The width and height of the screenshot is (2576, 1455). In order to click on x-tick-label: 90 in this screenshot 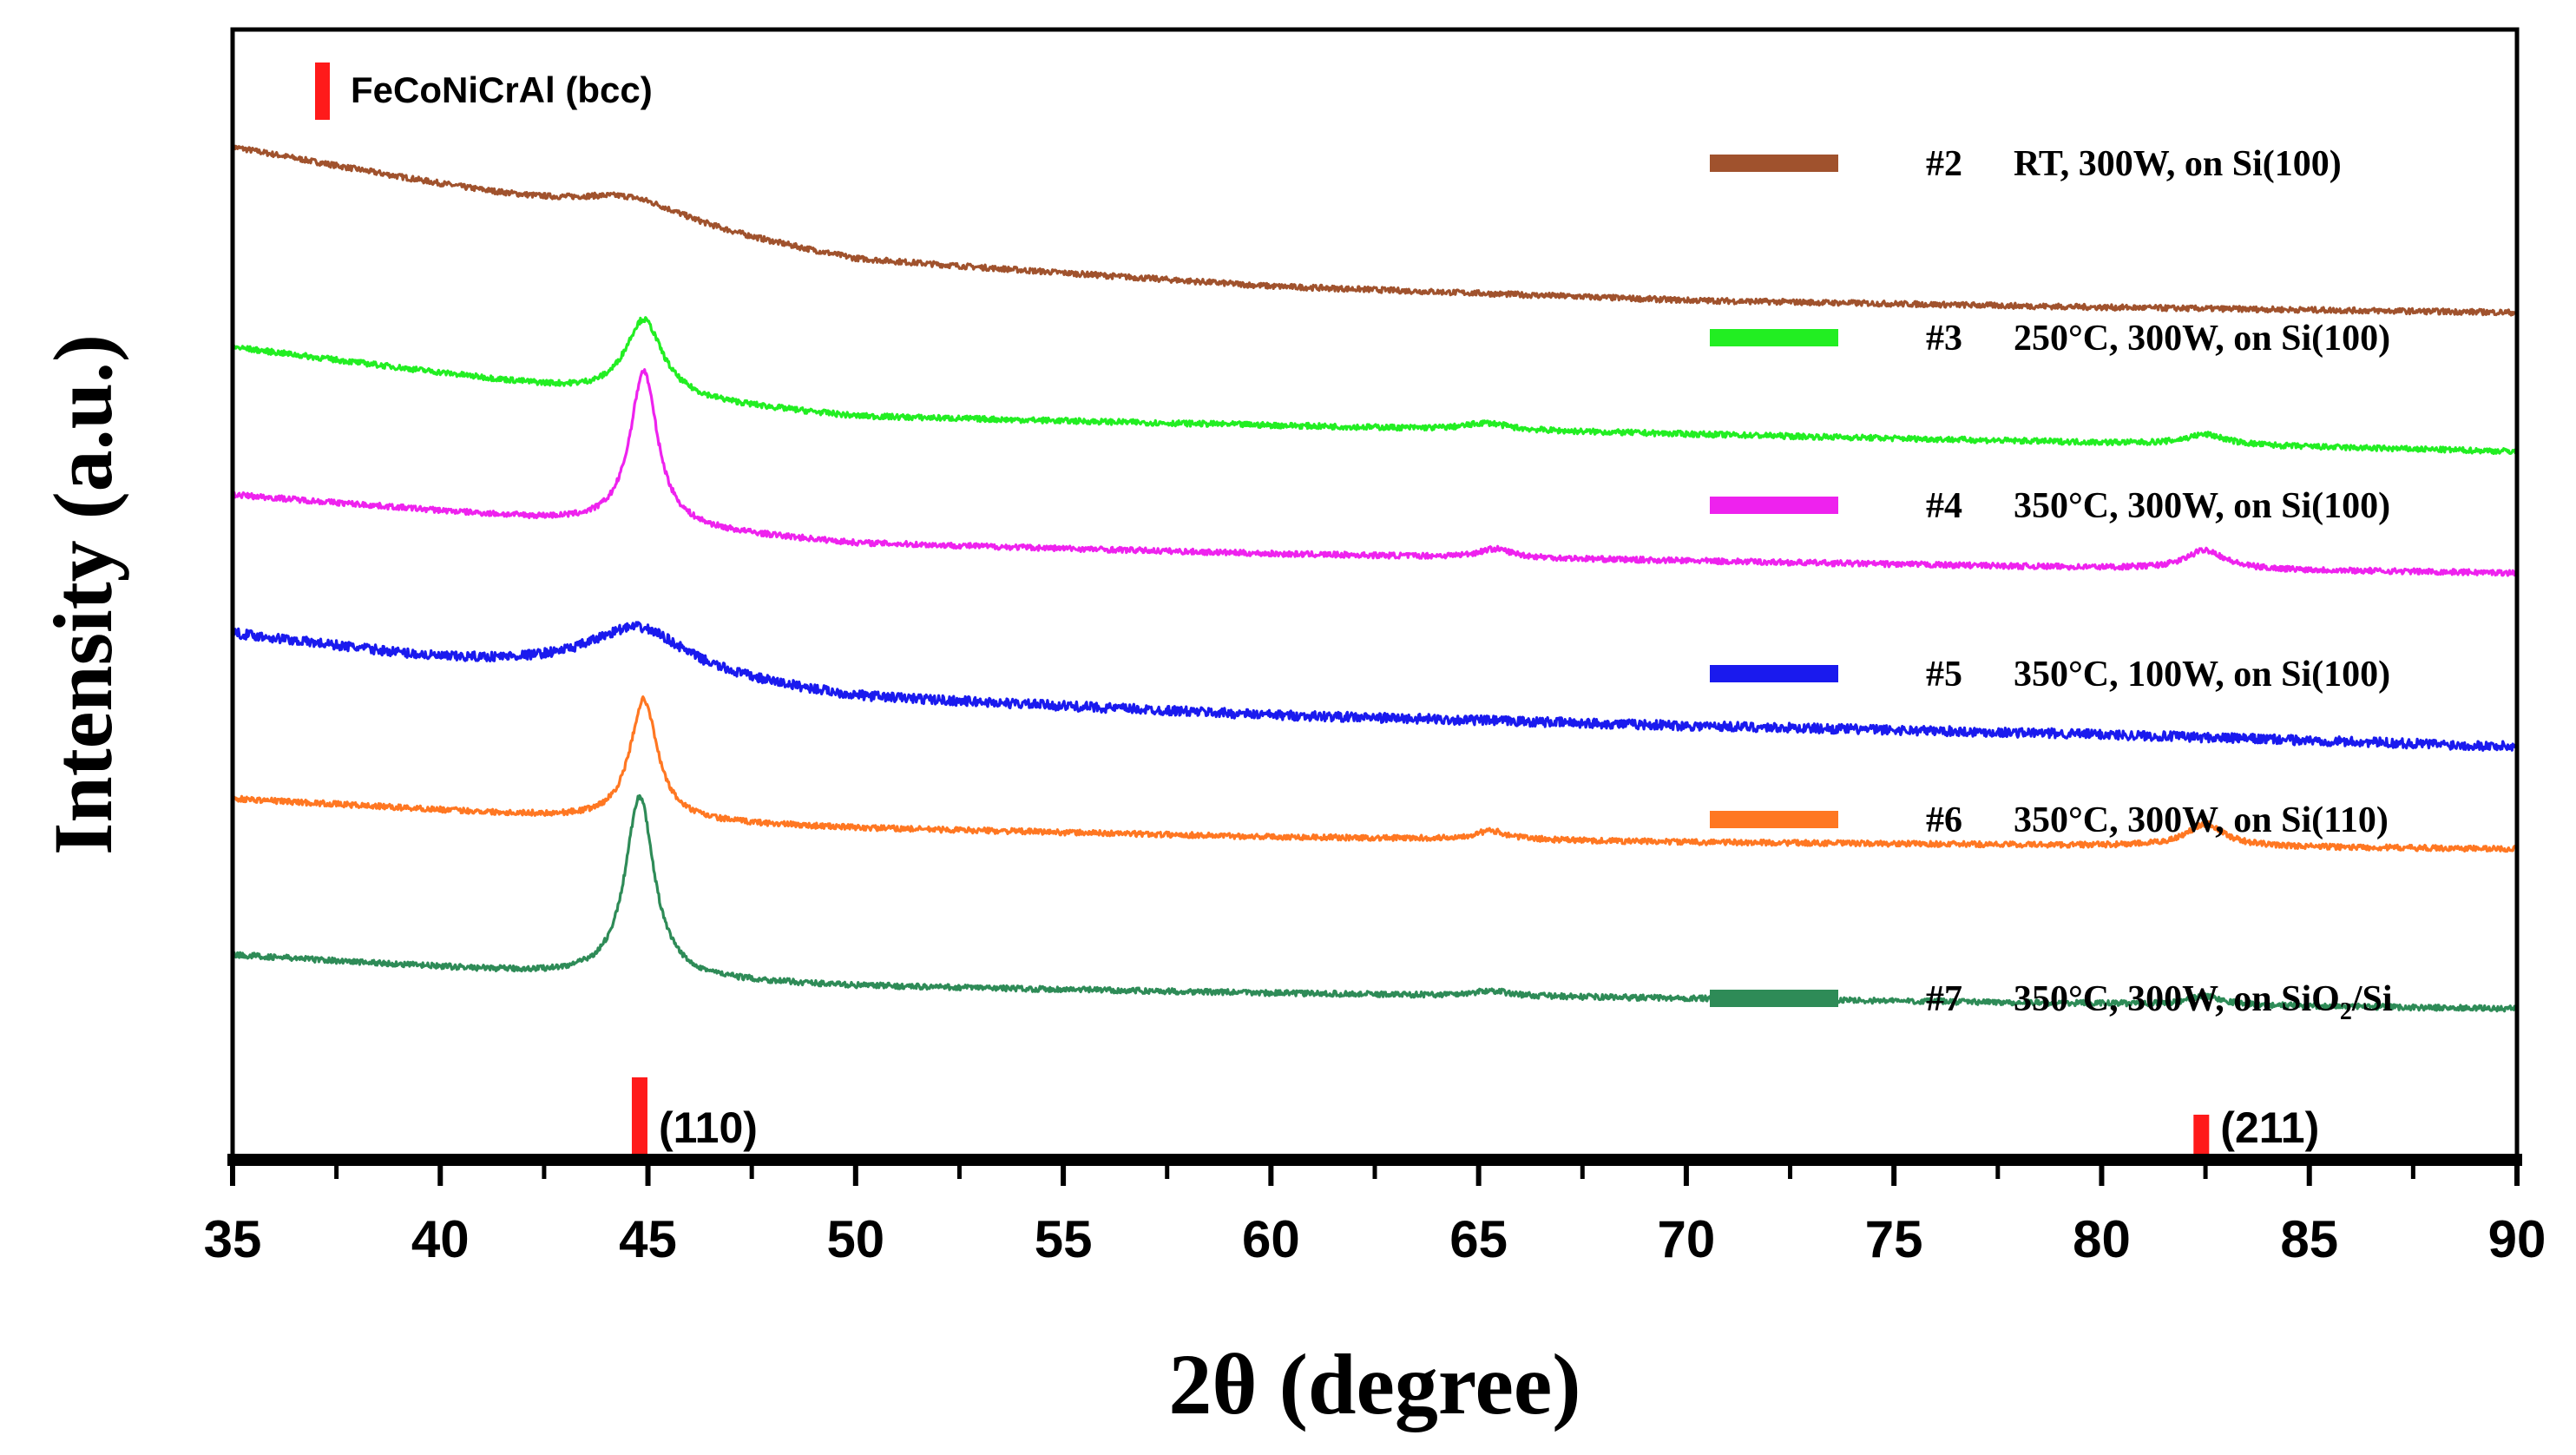, I will do `click(2517, 1239)`.